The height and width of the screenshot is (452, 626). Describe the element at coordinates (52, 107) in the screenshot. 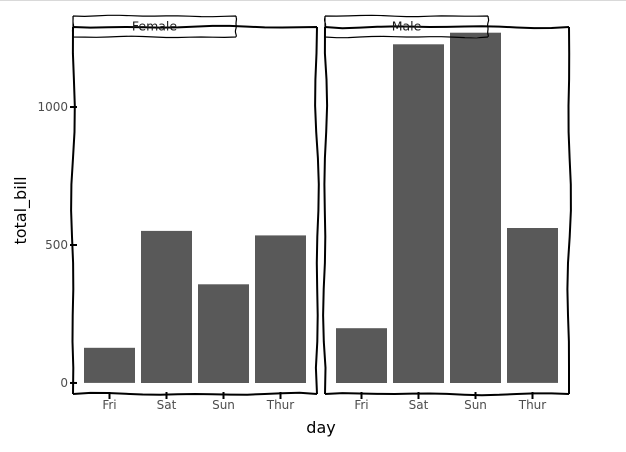

I see `y-tick-label: 1000` at that location.